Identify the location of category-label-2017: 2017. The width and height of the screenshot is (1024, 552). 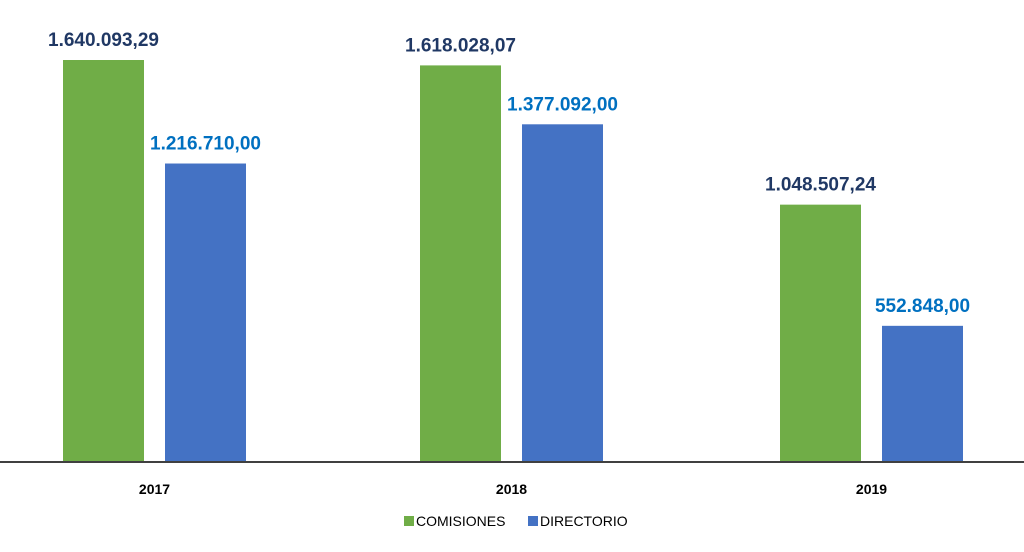
(154, 489).